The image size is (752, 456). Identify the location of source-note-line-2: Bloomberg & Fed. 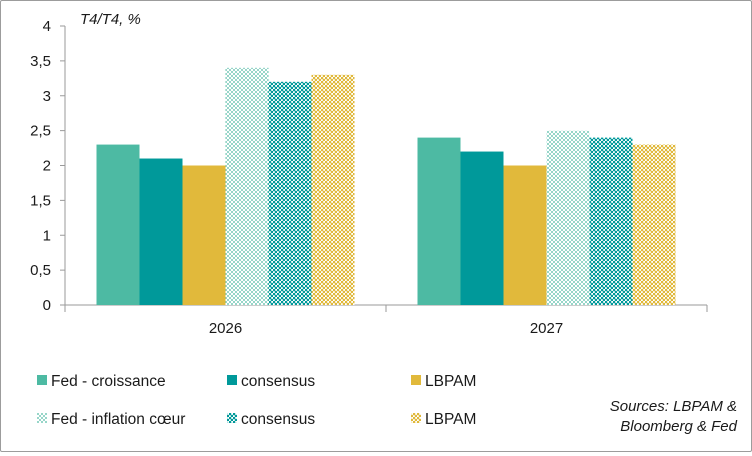
(678, 426).